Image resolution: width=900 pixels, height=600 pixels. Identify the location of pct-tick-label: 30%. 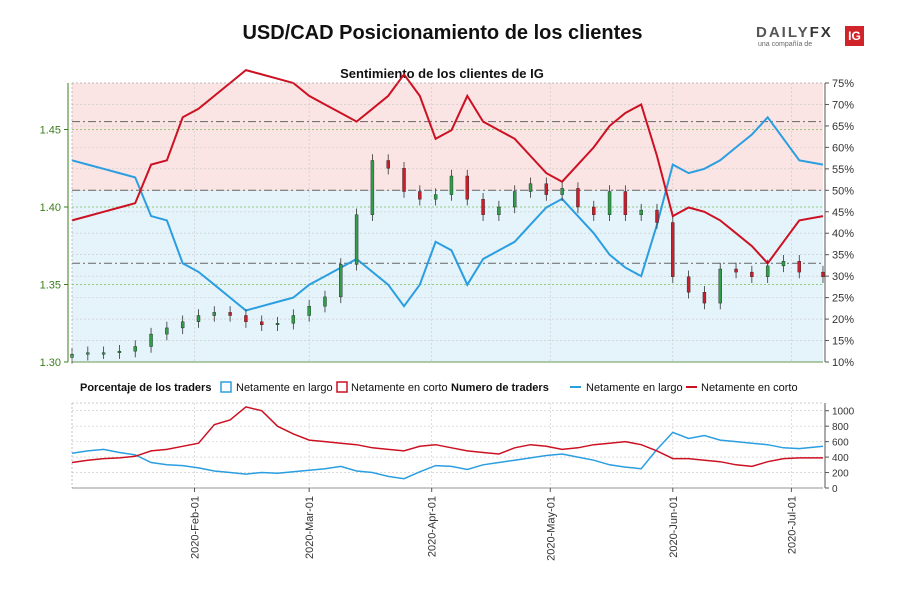
(843, 277).